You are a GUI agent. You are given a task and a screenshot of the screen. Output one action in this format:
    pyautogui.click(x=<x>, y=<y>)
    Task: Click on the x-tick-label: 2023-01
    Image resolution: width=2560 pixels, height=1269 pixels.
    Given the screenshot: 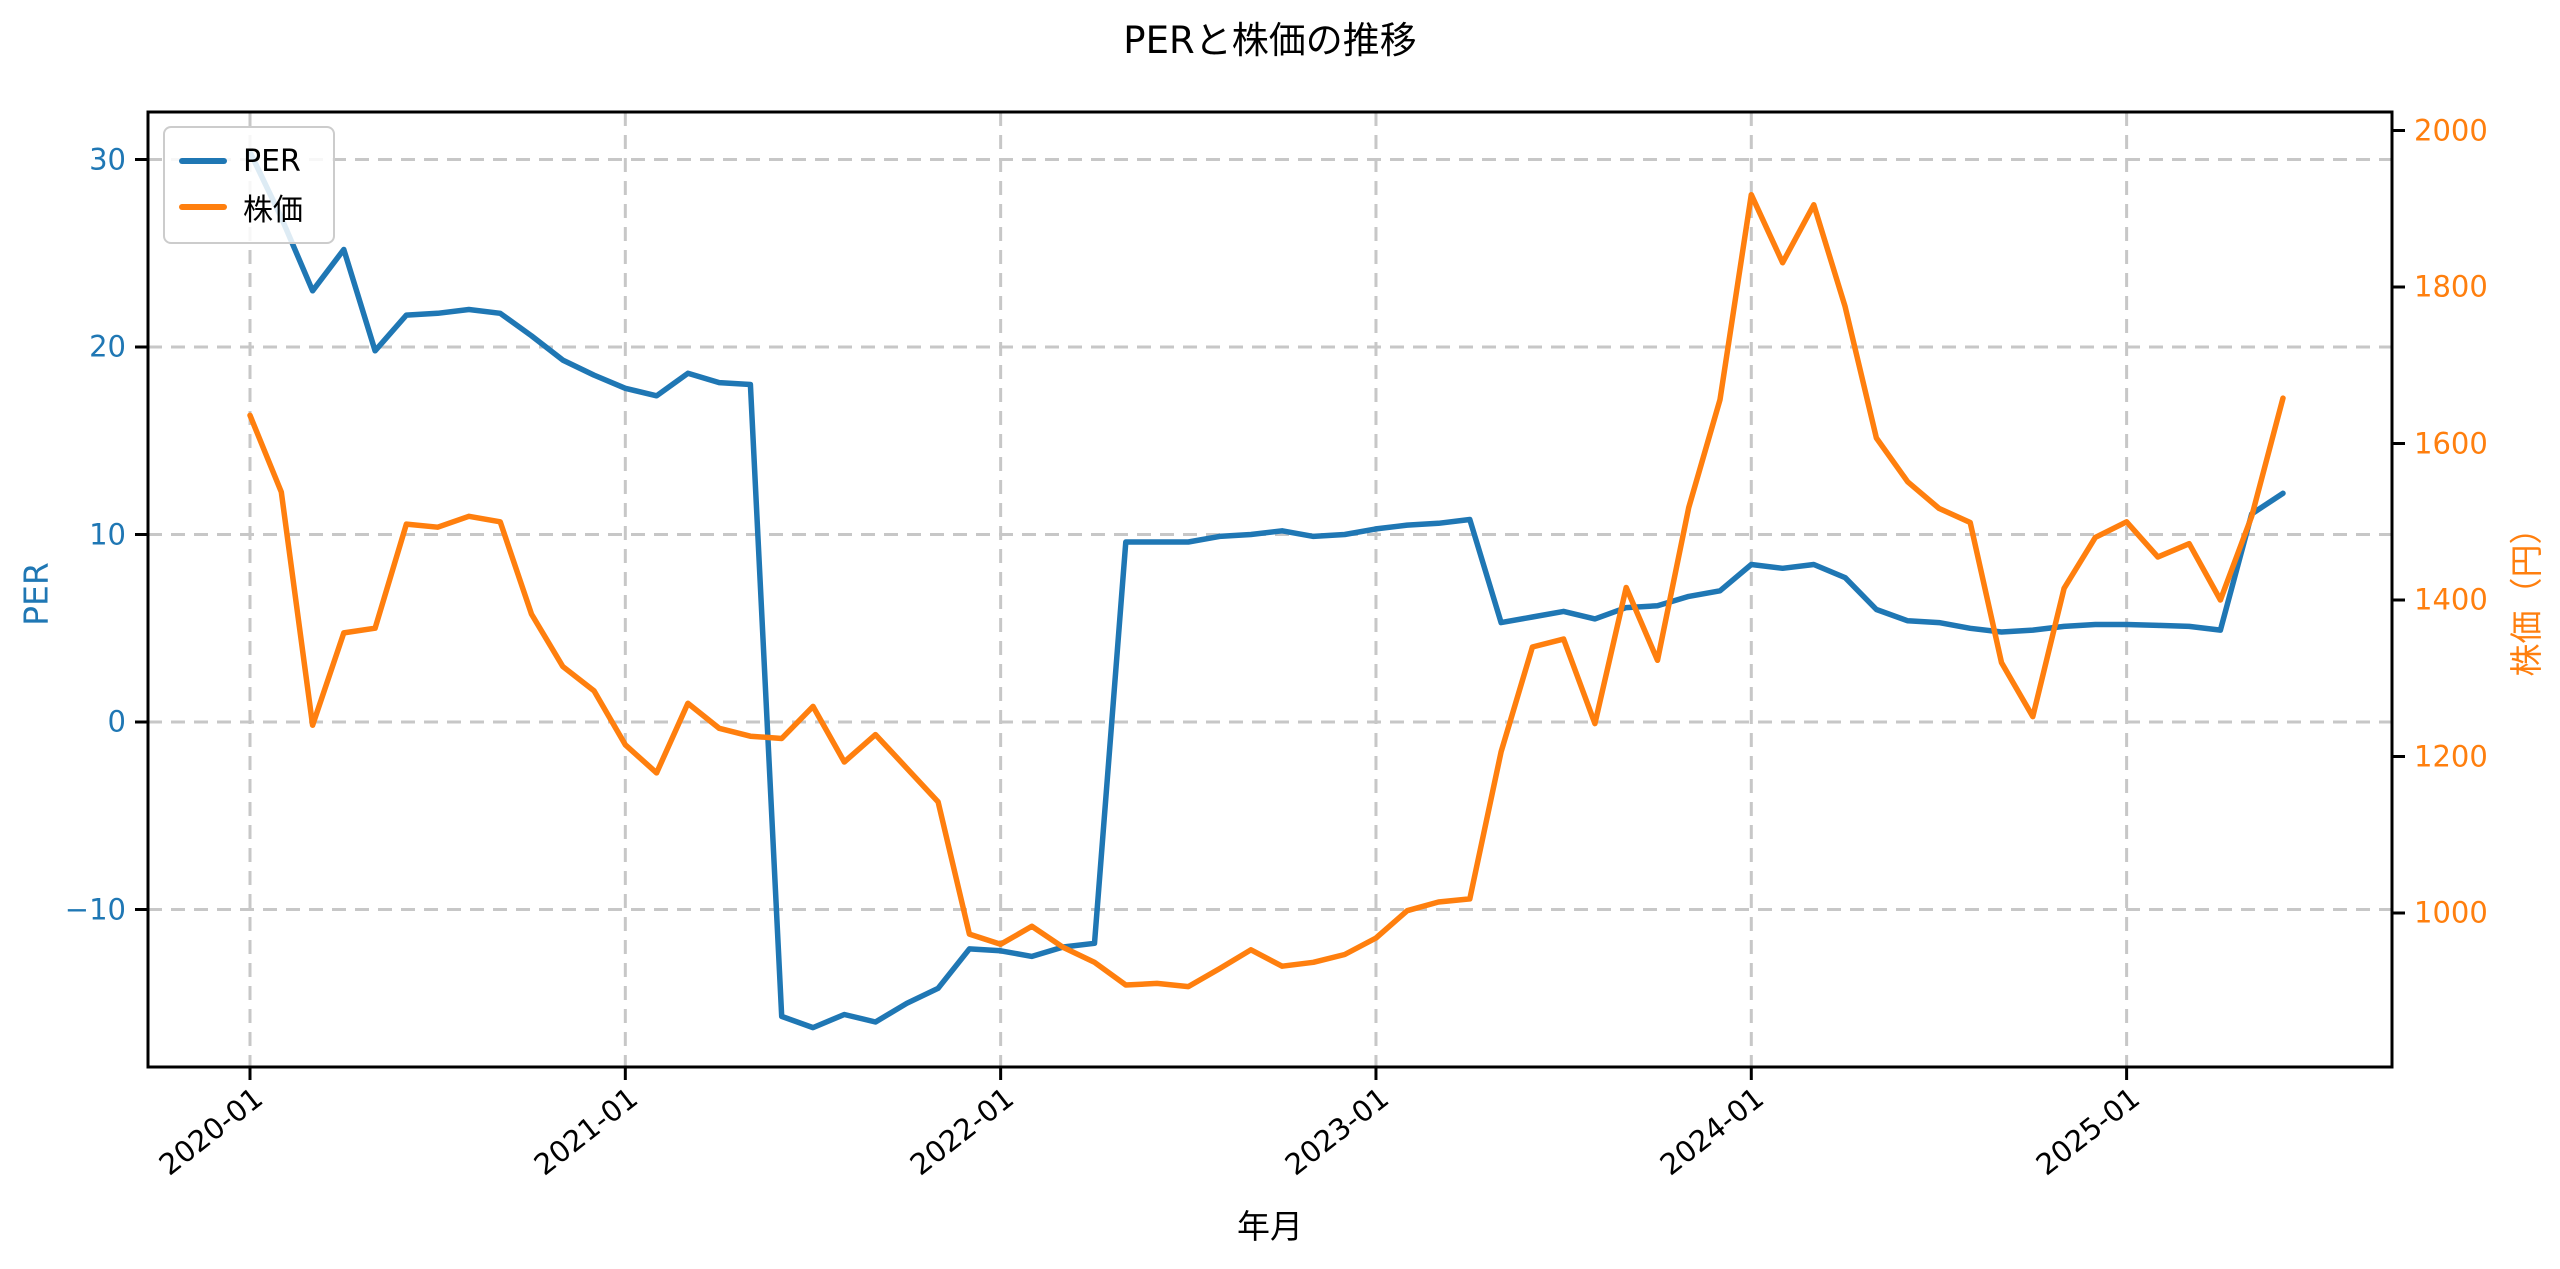 What is the action you would take?
    pyautogui.click(x=1337, y=1131)
    